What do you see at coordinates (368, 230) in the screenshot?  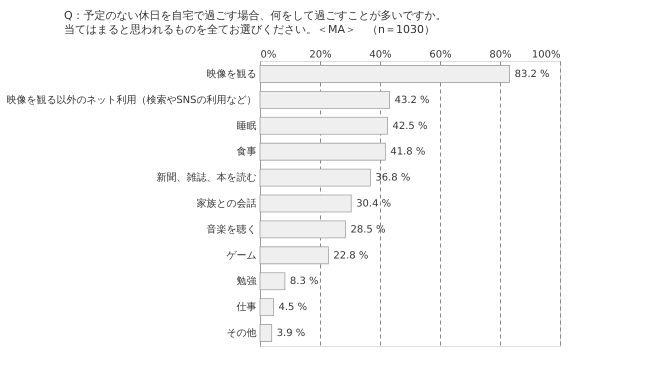 I see `data-label: 28.5 %` at bounding box center [368, 230].